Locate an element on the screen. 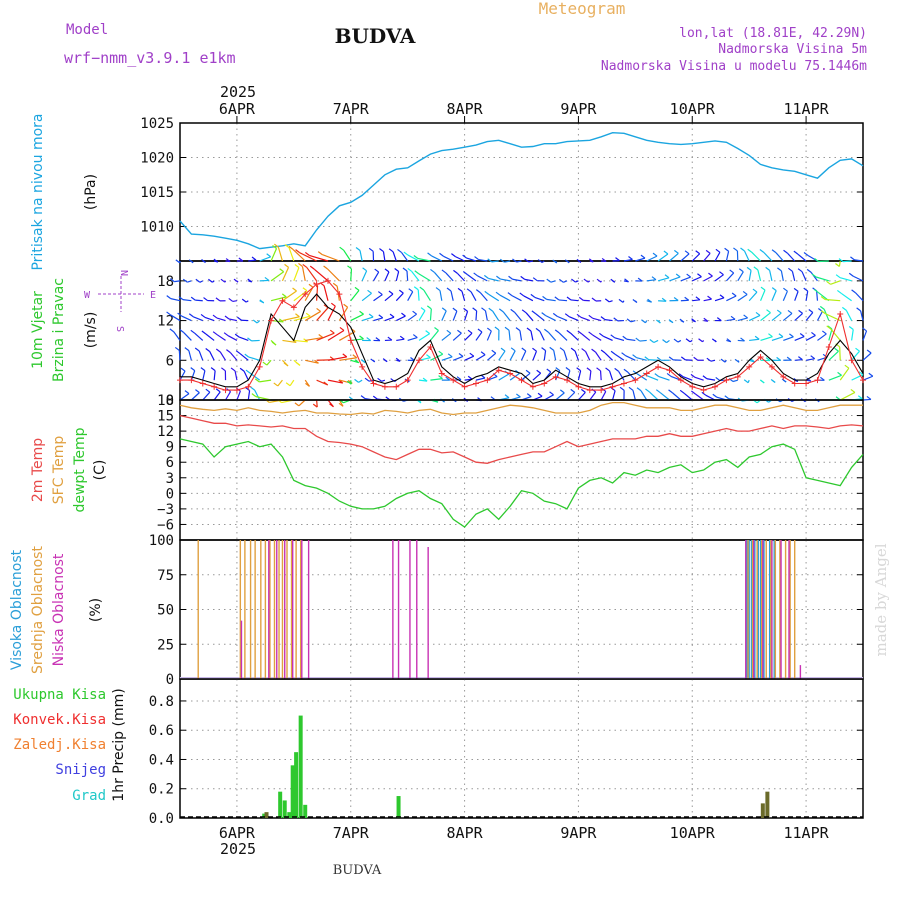 This screenshot has height=900, width=900. y-tick-label: 50 is located at coordinates (165, 611).